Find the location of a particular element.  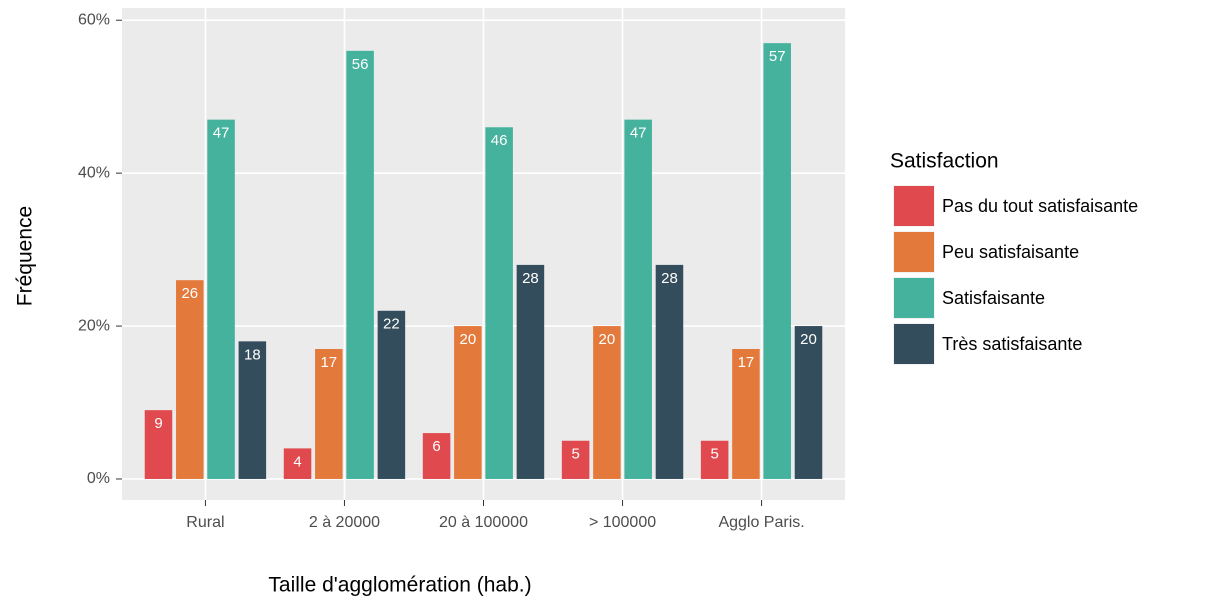

legend-label: Très satisfaisante is located at coordinates (1012, 344).